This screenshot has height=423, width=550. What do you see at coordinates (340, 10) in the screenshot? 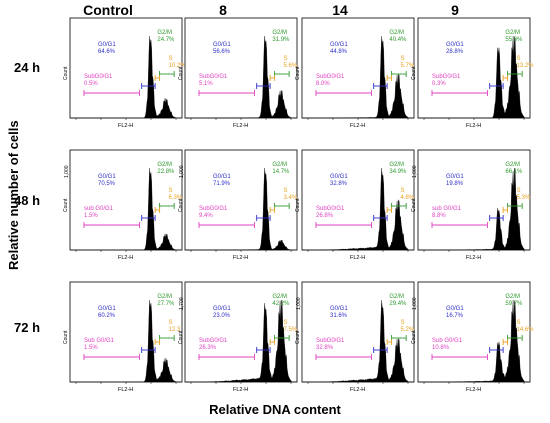
I see `column-header-14: 14` at bounding box center [340, 10].